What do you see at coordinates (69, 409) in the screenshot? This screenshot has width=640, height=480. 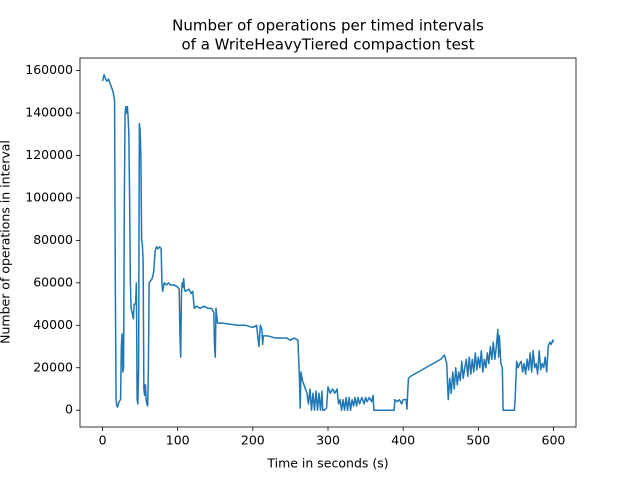 I see `y-tick-label: 0` at bounding box center [69, 409].